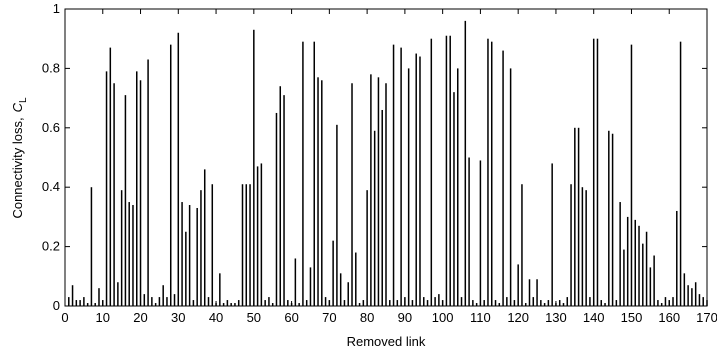 The image size is (717, 356). What do you see at coordinates (19, 158) in the screenshot?
I see `y-axis-label: Connectivity loss, CL` at bounding box center [19, 158].